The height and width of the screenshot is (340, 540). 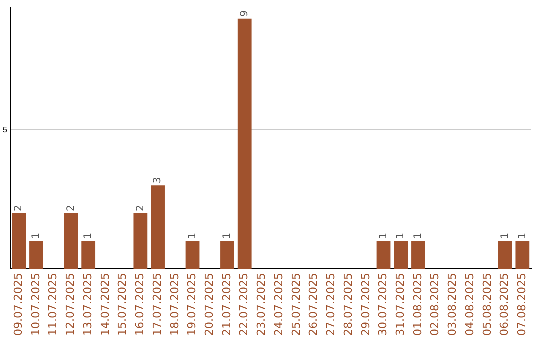 What do you see at coordinates (522, 304) in the screenshot?
I see `x-tick-label: 07.08.2025` at bounding box center [522, 304].